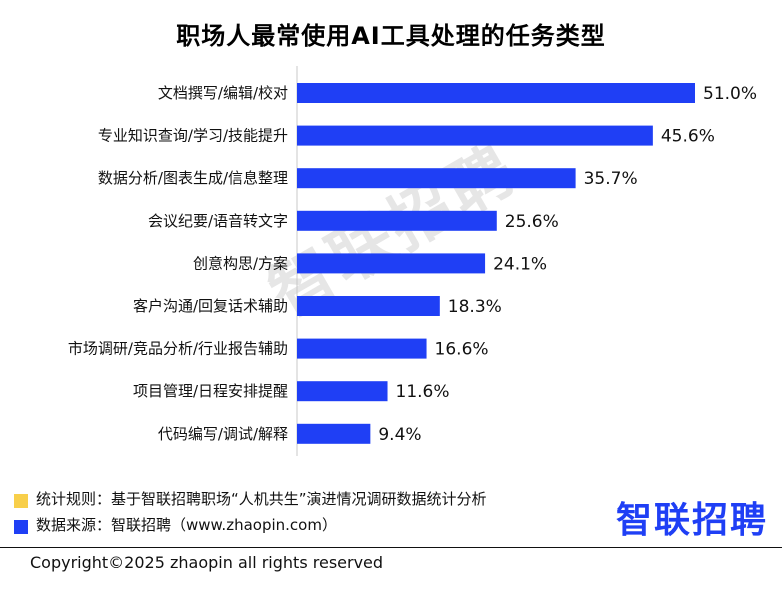  What do you see at coordinates (391, 547) in the screenshot?
I see `footer-divider` at bounding box center [391, 547].